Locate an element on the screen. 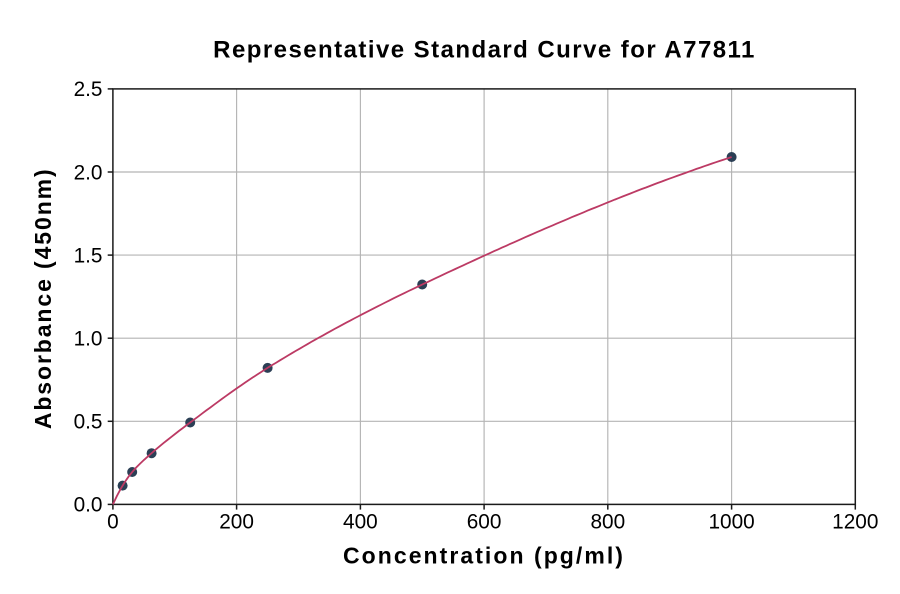  svg-text: 0.5 is located at coordinates (88, 422).